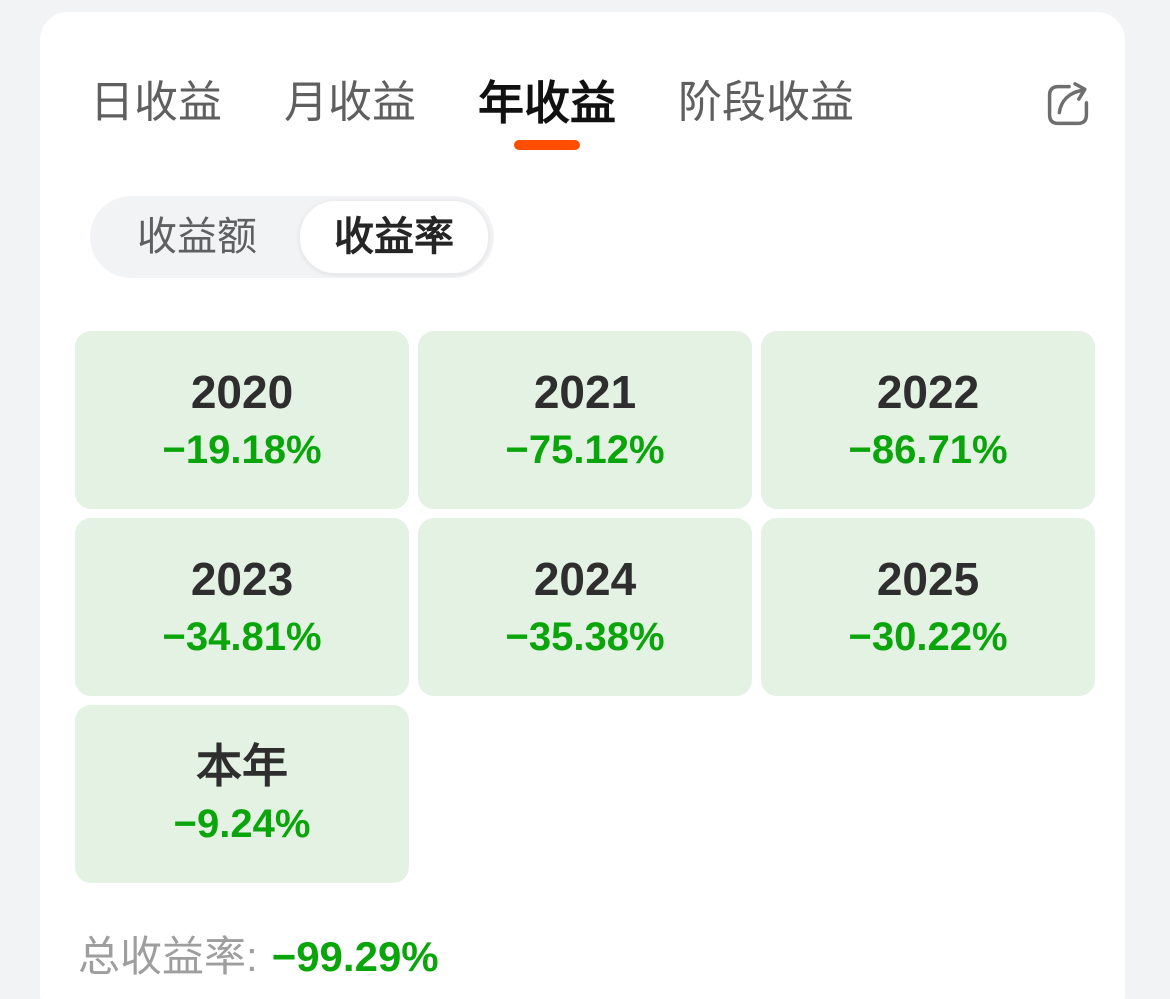  Describe the element at coordinates (242, 637) in the screenshot. I see `return-value: −34.81%` at that location.